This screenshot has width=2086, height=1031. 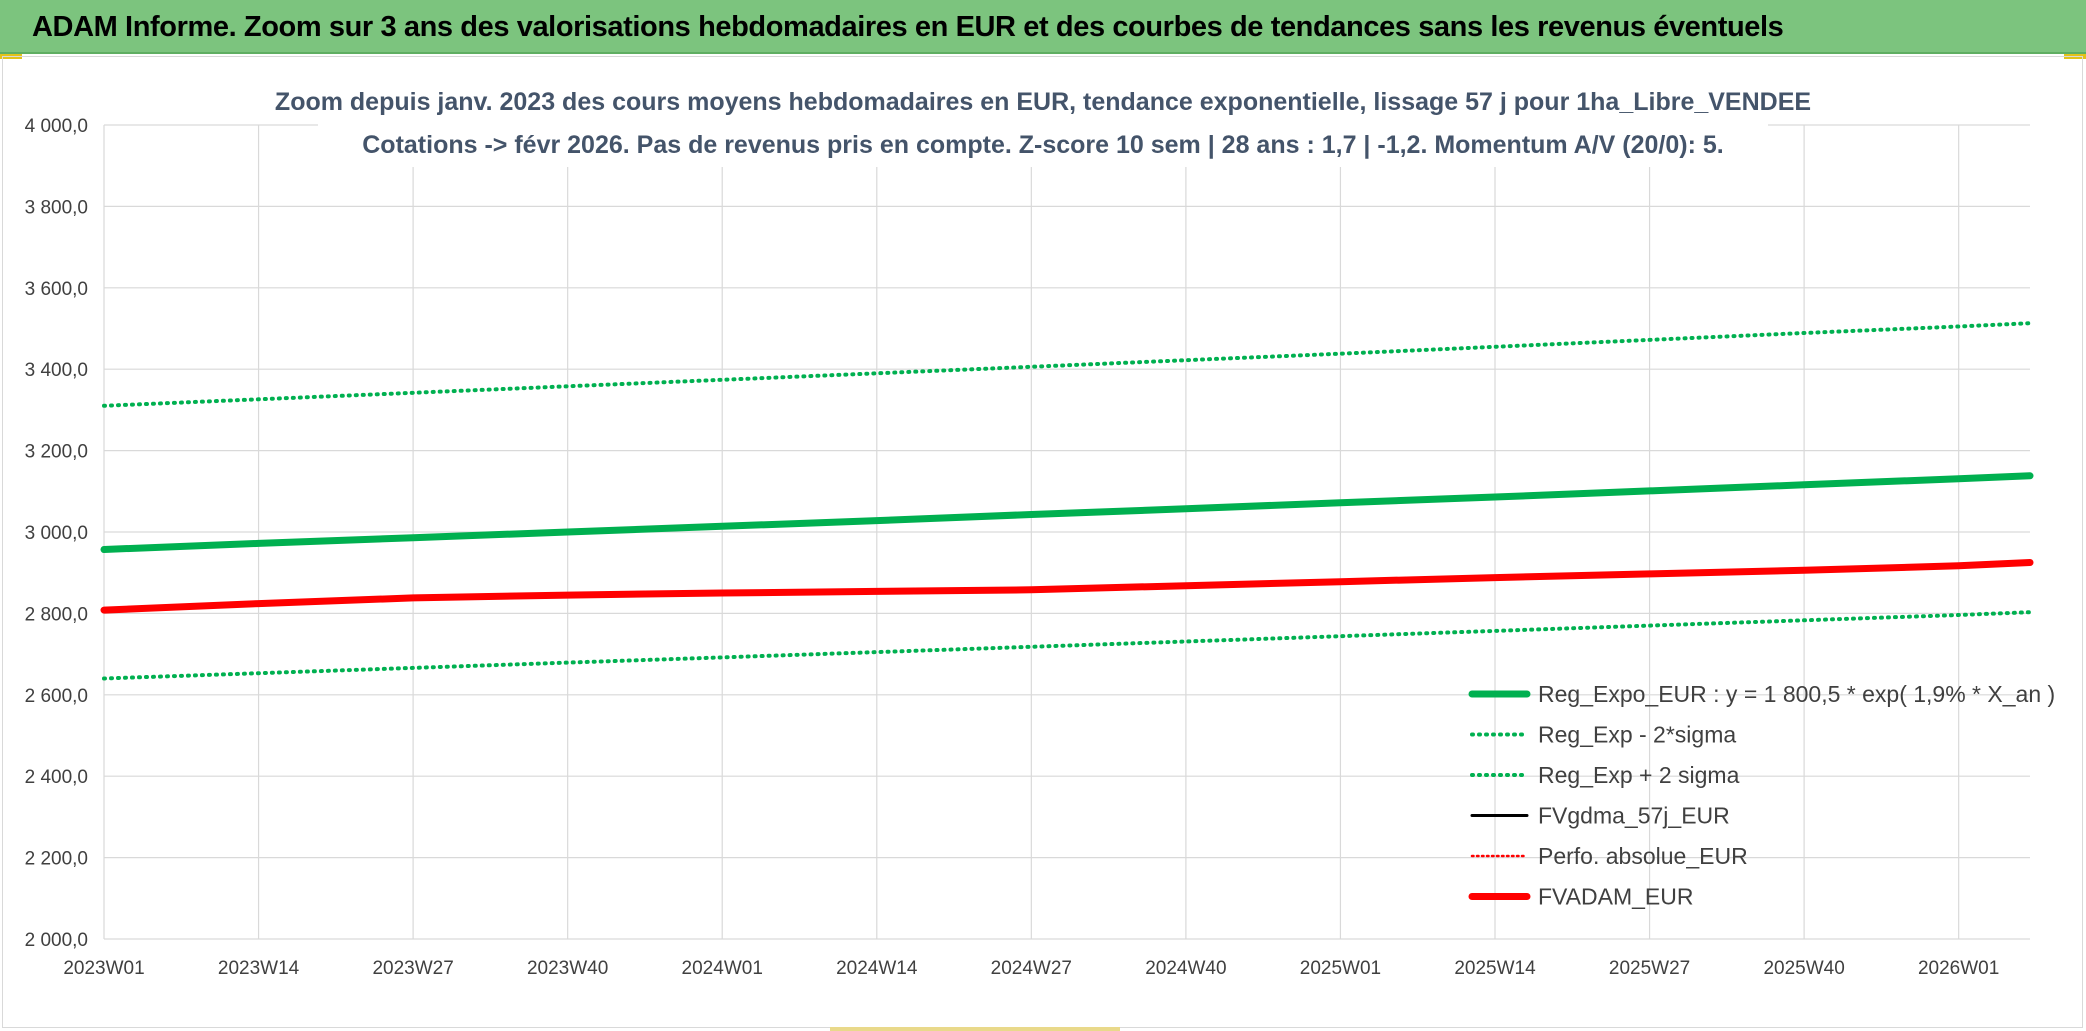 What do you see at coordinates (56, 696) in the screenshot?
I see `y-tick-label: 2 600,0` at bounding box center [56, 696].